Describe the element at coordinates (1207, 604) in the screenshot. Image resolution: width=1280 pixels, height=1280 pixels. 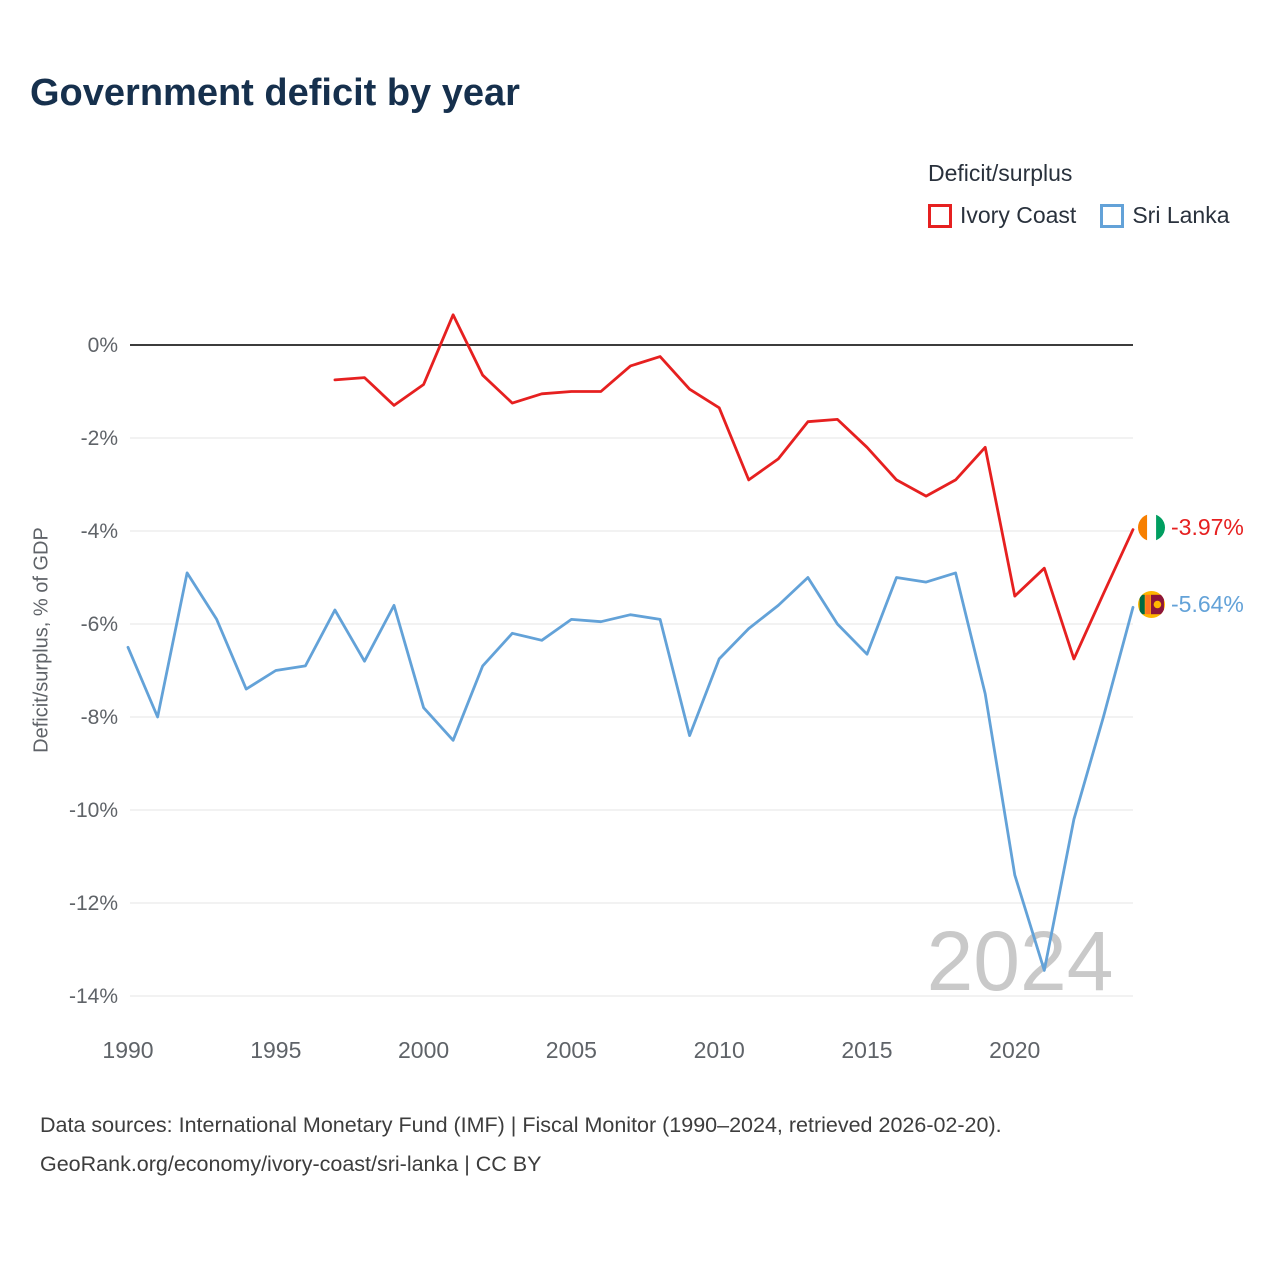
I see `end-value: -5.64%` at that location.